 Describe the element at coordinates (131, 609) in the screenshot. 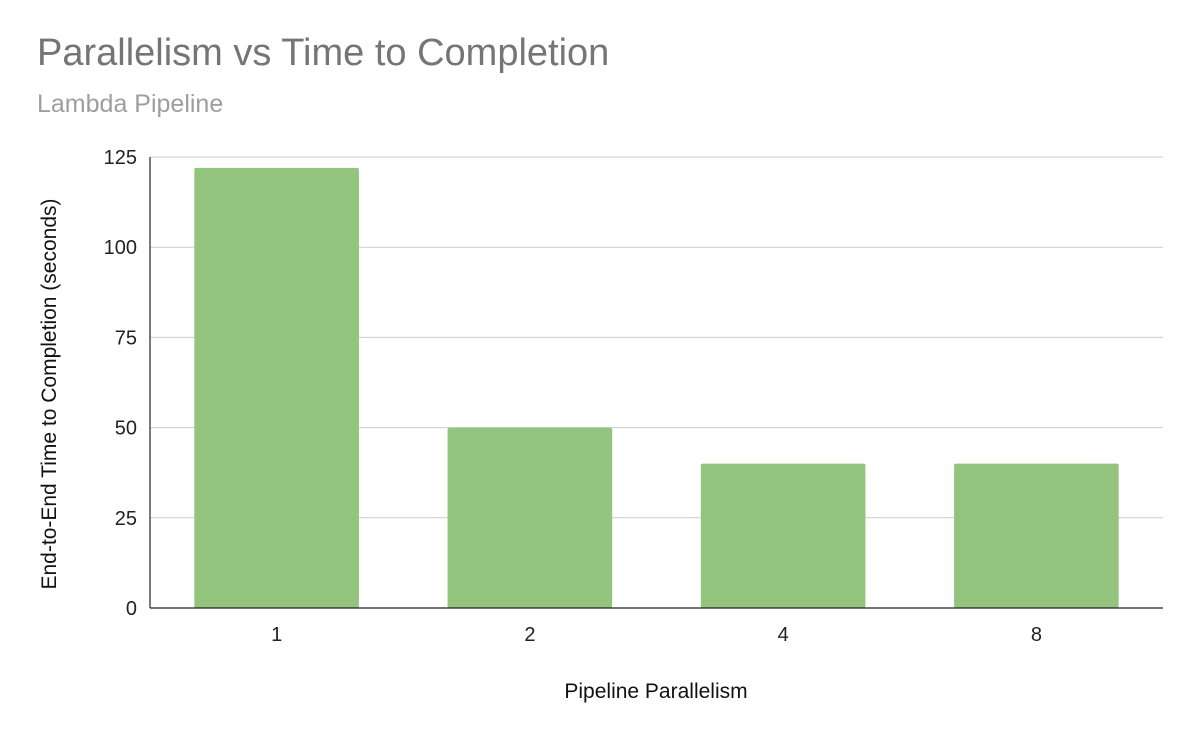

I see `y-tick-label: 0` at that location.